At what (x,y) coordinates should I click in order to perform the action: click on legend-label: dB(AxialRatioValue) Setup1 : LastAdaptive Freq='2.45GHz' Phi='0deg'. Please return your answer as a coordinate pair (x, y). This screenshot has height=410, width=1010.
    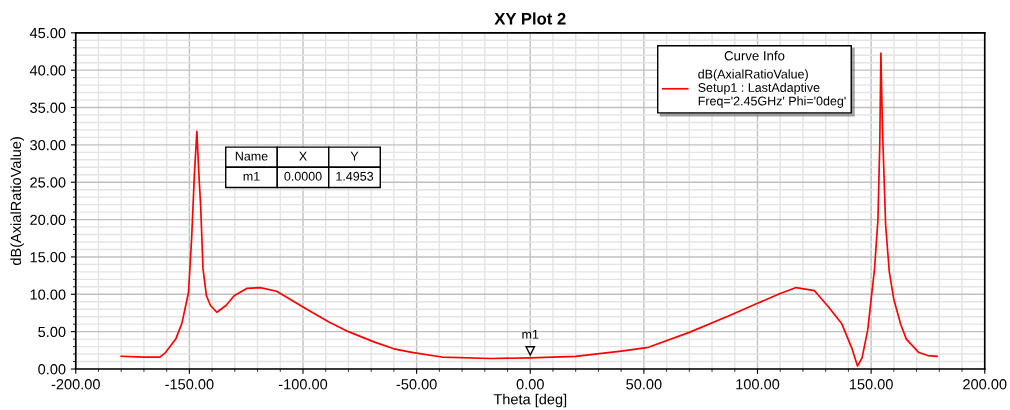
    Looking at the image, I should click on (772, 88).